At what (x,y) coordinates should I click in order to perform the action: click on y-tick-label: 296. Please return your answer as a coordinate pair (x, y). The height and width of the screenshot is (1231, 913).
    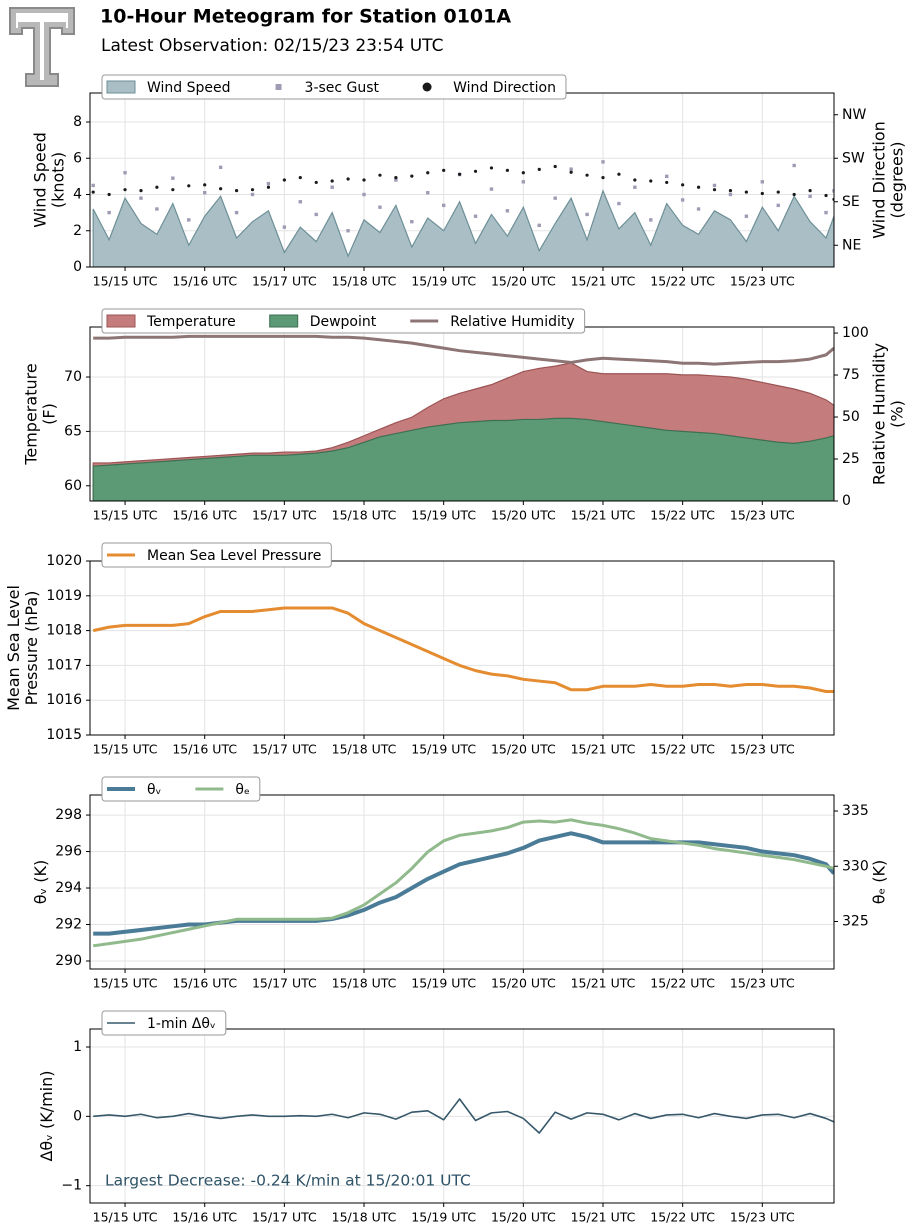
    Looking at the image, I should click on (68, 852).